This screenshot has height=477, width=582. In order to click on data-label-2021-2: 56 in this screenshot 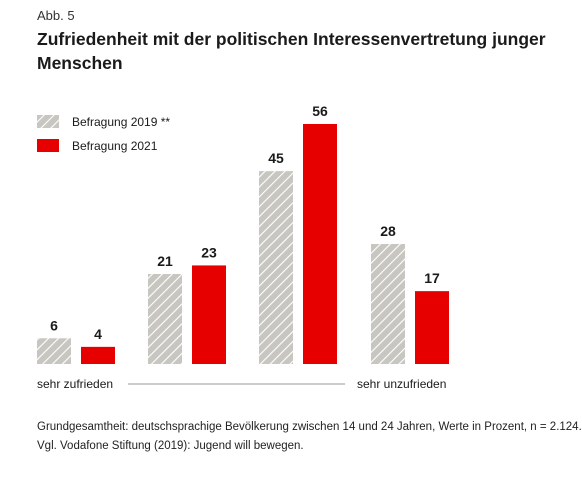, I will do `click(320, 111)`.